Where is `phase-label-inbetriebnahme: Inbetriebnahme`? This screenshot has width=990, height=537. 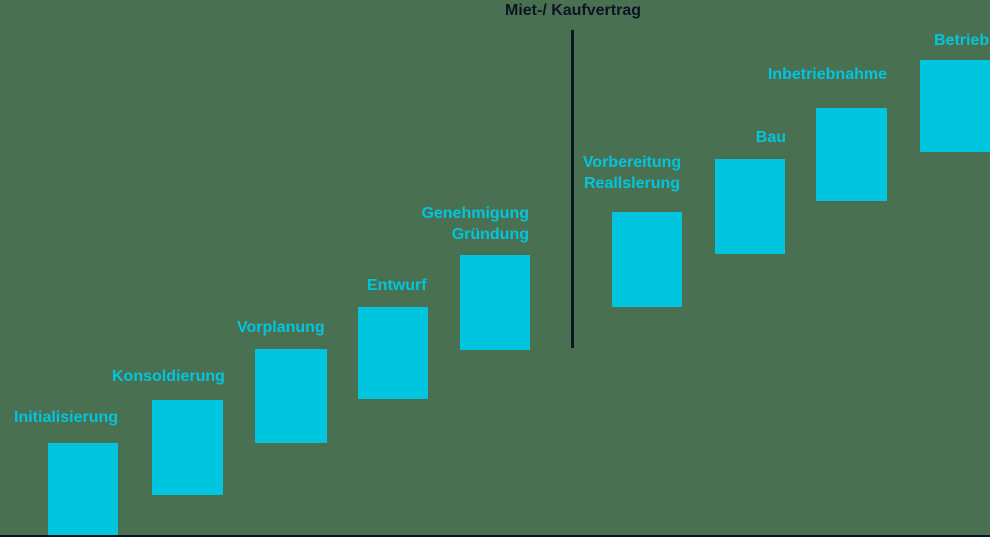 phase-label-inbetriebnahme: Inbetriebnahme is located at coordinates (827, 74).